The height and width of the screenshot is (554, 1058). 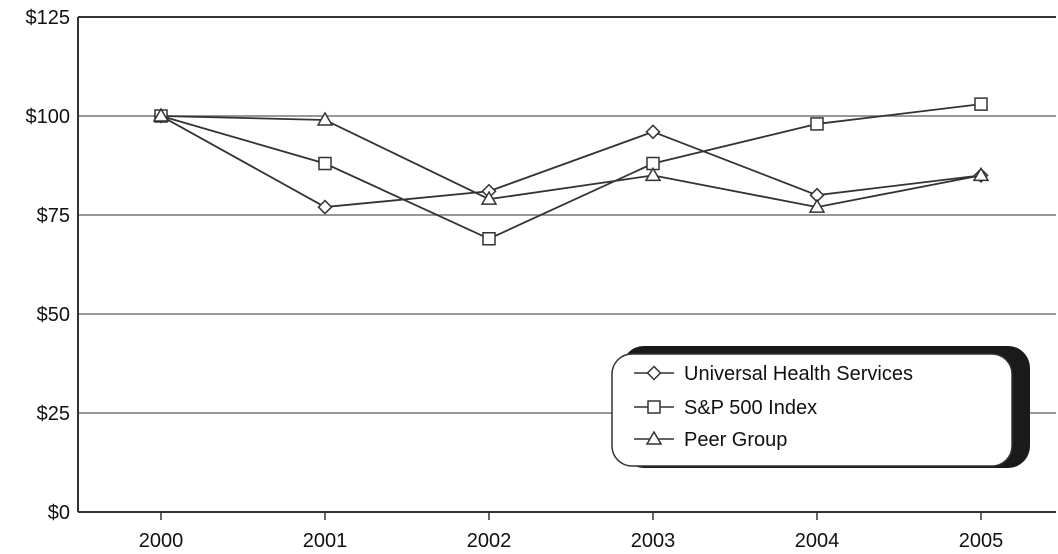 What do you see at coordinates (59, 513) in the screenshot?
I see `y-tick-label: $0` at bounding box center [59, 513].